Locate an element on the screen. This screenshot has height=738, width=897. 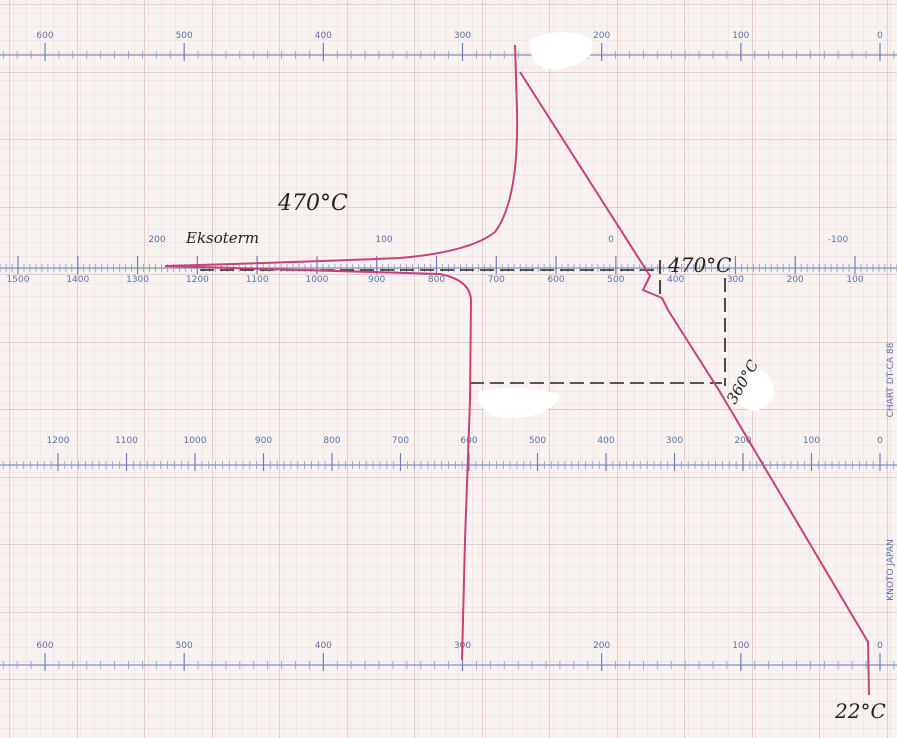
annotation: 22°C is located at coordinates (860, 711).